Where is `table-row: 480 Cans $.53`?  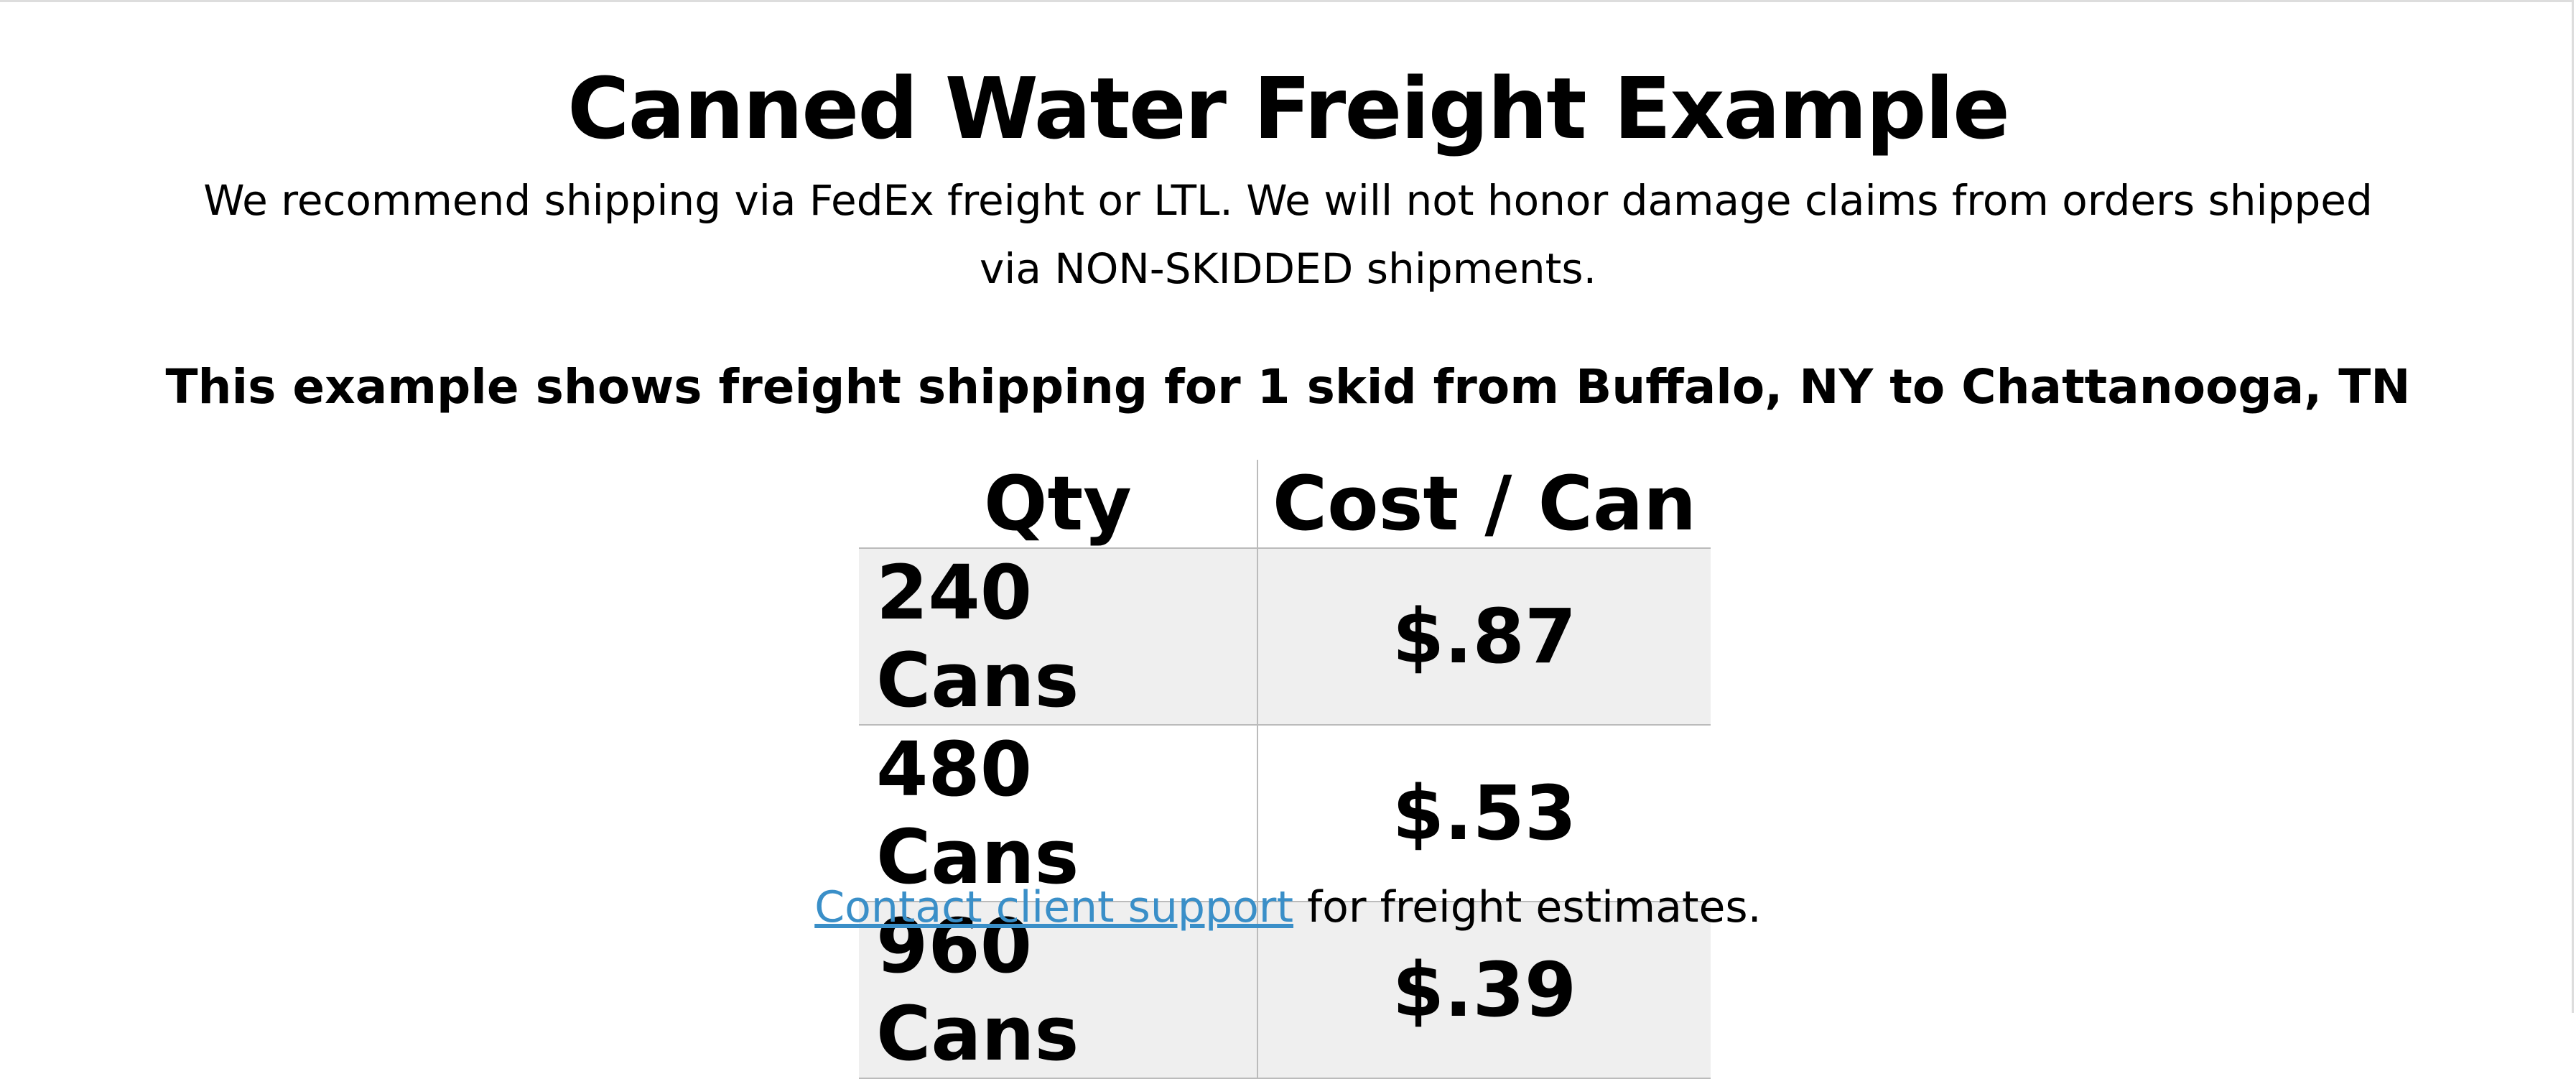
table-row: 480 Cans $.53 is located at coordinates (1285, 813).